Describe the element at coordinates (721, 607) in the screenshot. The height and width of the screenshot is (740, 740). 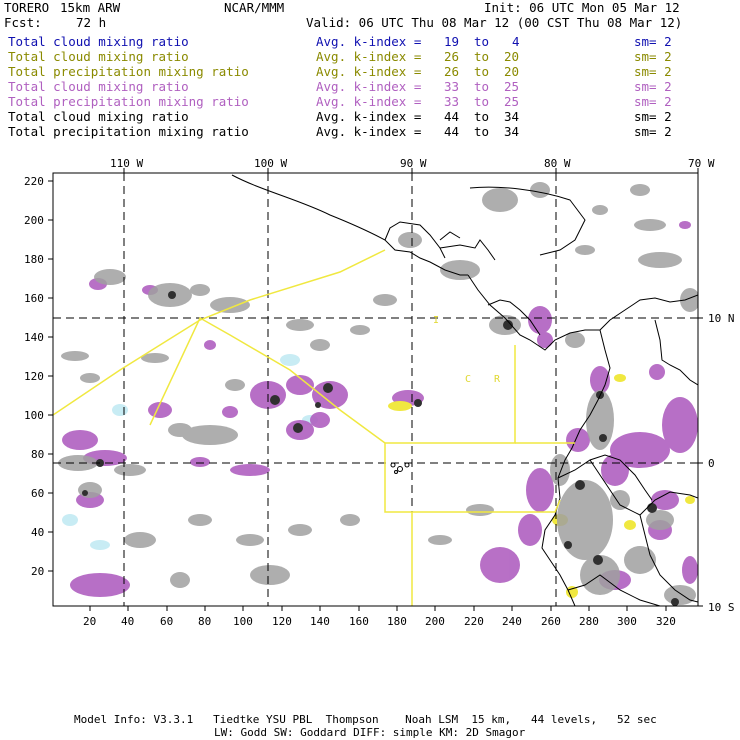
I see `lat-label: 10 S` at that location.